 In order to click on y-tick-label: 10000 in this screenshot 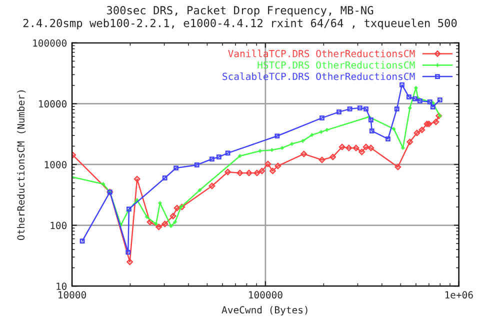, I will do `click(53, 104)`.